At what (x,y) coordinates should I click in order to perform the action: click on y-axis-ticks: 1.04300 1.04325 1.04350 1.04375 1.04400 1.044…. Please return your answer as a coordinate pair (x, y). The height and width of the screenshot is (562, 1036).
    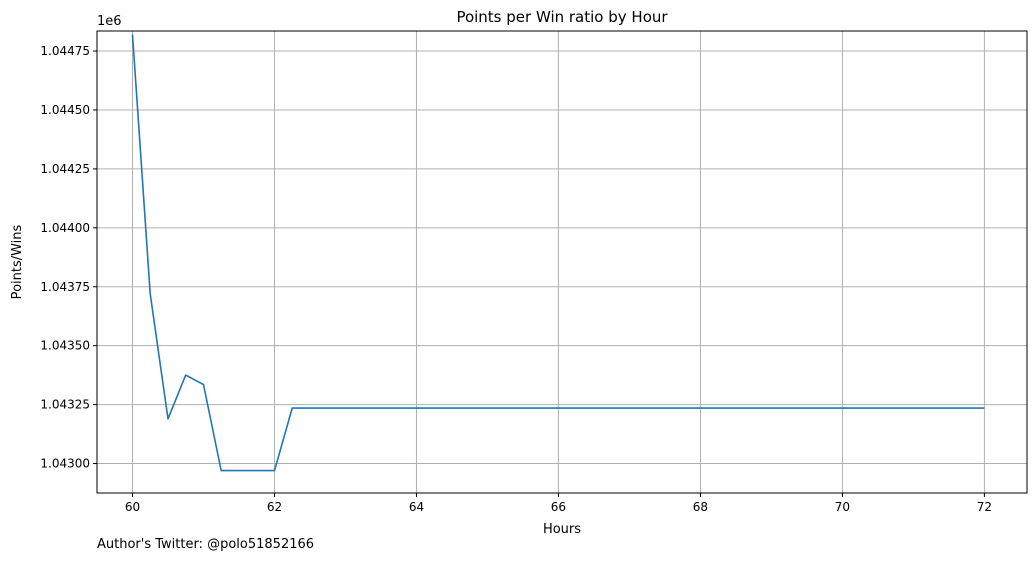
    Looking at the image, I should click on (68, 257).